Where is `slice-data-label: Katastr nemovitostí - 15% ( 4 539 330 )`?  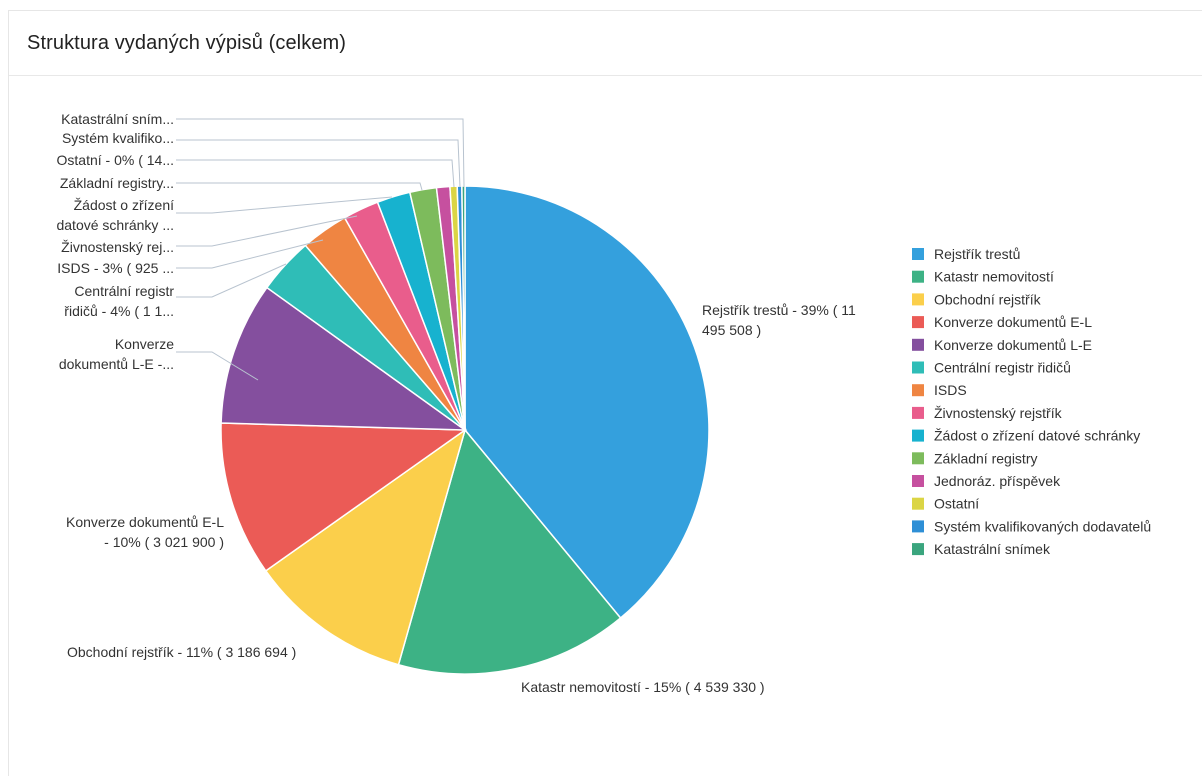 slice-data-label: Katastr nemovitostí - 15% ( 4 539 330 ) is located at coordinates (643, 687).